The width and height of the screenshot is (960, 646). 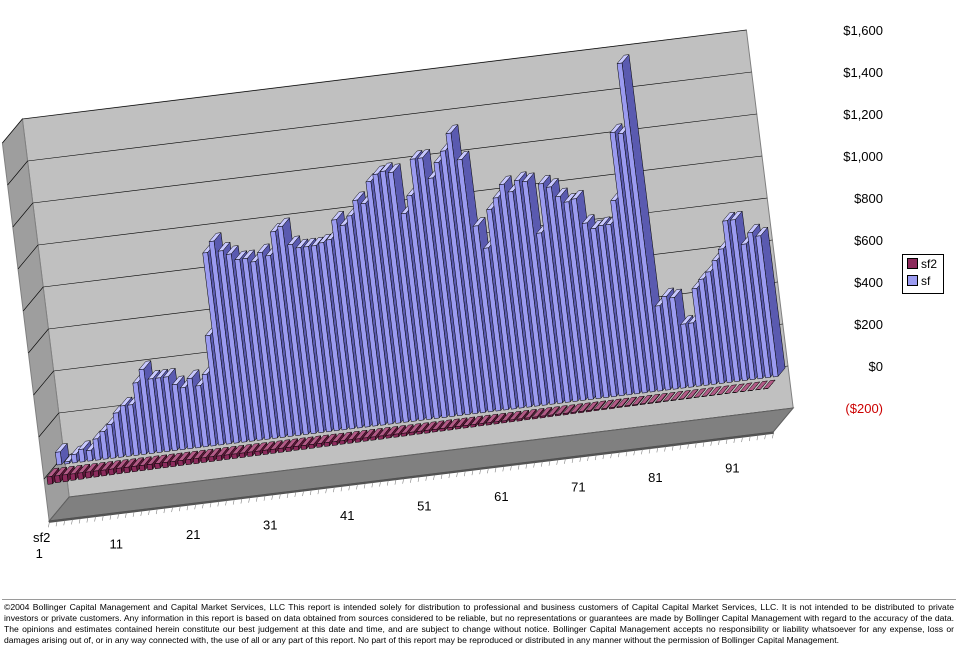 I want to click on legend-label-sf: sf, so click(x=926, y=280).